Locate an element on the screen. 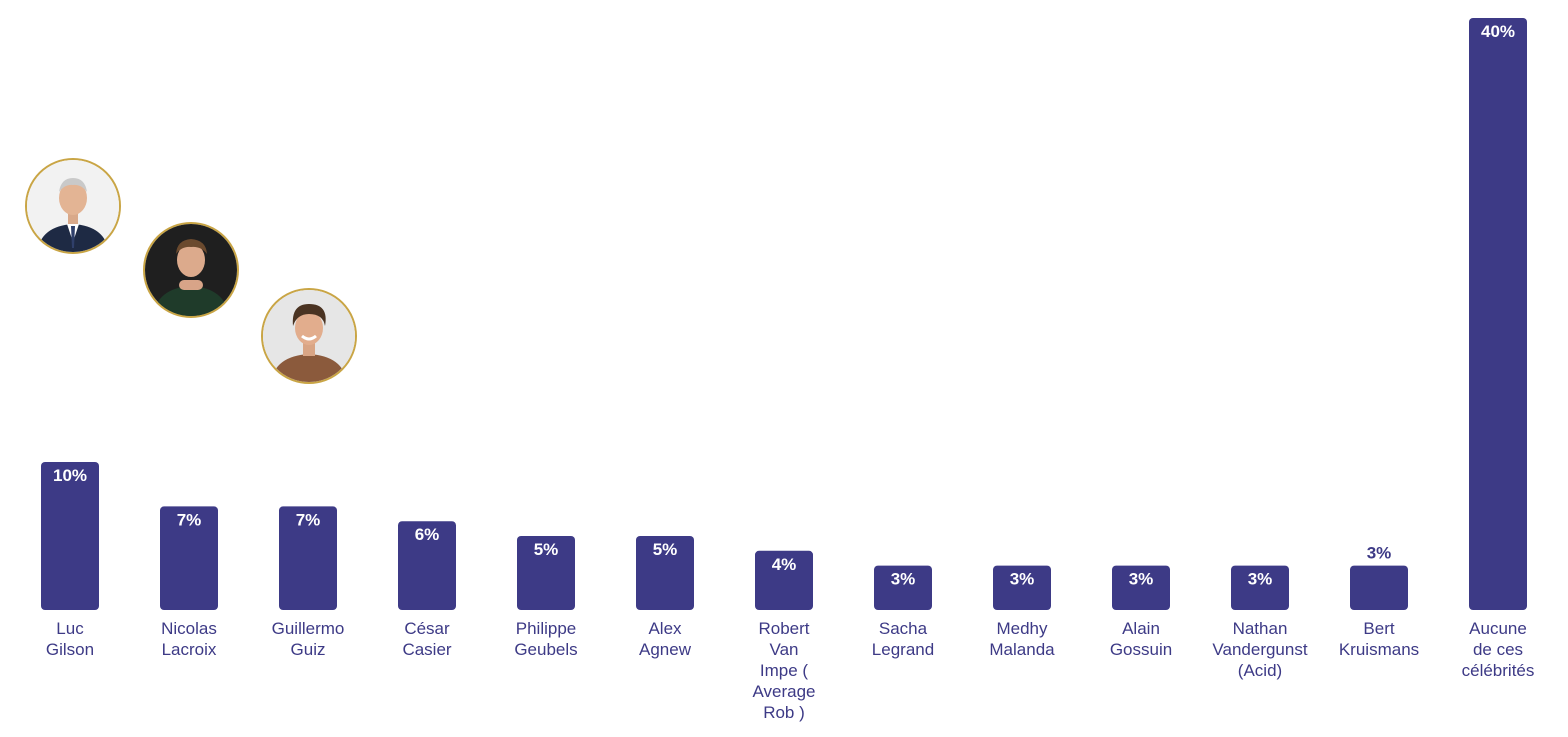 The height and width of the screenshot is (737, 1568). value-label: 40% is located at coordinates (1498, 31).